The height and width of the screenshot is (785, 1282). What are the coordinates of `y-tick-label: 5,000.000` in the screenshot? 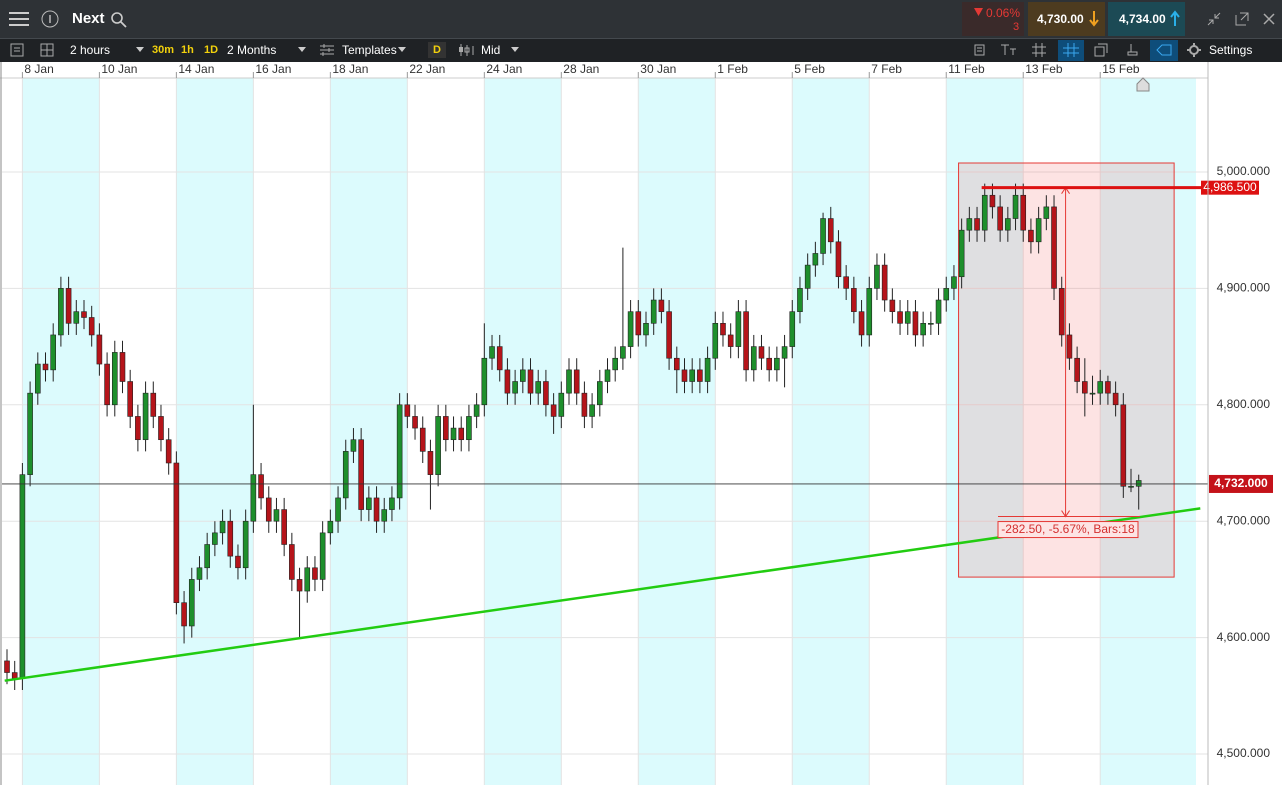 It's located at (1244, 171).